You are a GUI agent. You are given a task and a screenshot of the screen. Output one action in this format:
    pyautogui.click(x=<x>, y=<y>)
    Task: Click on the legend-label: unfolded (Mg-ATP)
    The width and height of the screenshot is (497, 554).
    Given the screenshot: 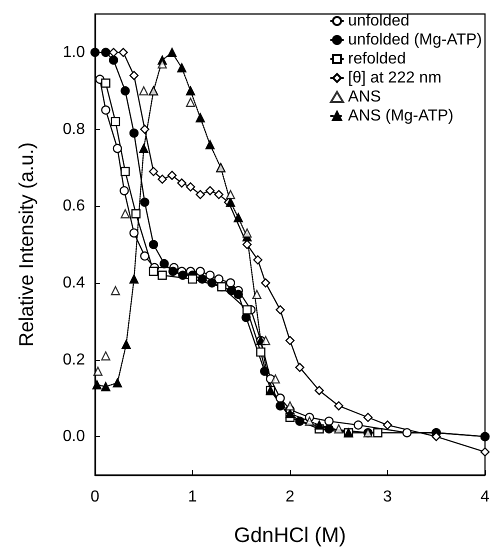 What is the action you would take?
    pyautogui.click(x=415, y=40)
    